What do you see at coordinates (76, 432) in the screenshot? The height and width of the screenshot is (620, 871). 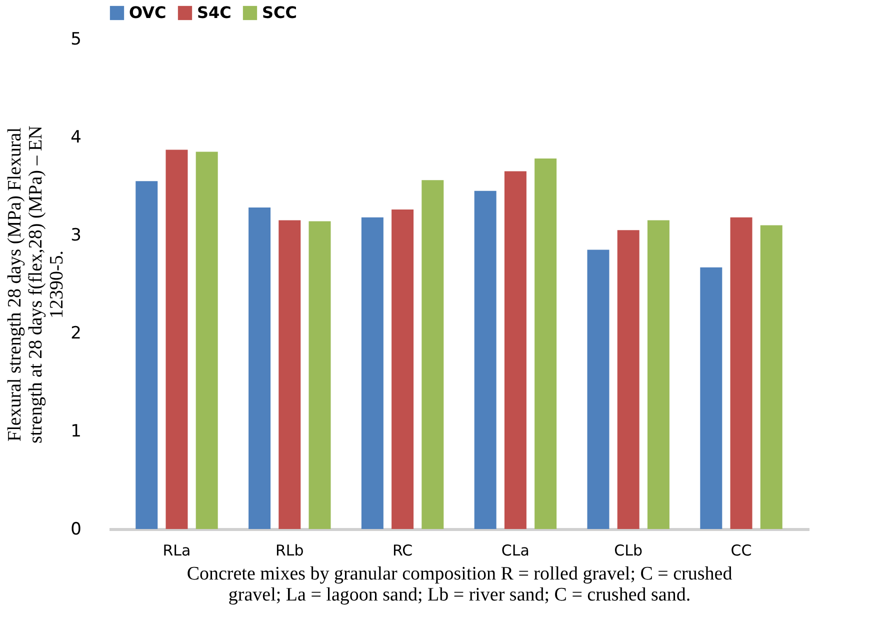 I see `y-tick-label: 1` at bounding box center [76, 432].